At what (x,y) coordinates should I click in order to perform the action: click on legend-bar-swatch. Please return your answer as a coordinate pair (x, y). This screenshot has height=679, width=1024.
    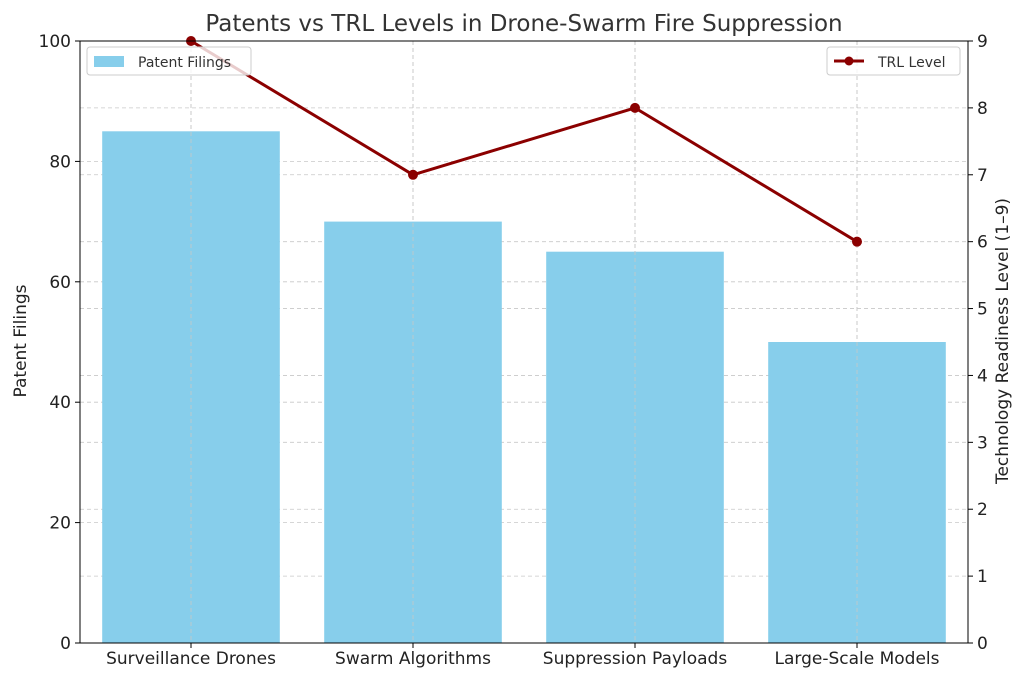
    Looking at the image, I should click on (109, 61).